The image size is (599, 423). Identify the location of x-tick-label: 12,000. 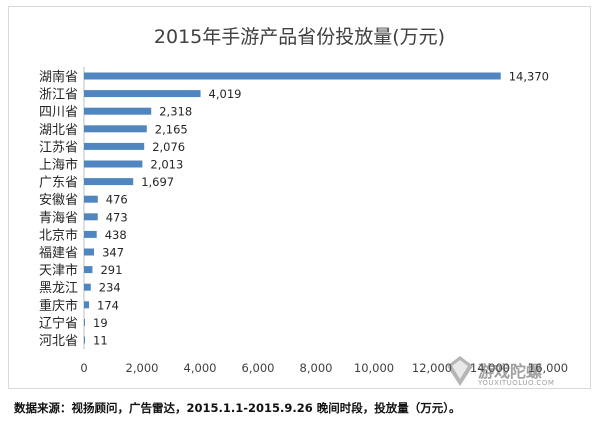
(432, 368).